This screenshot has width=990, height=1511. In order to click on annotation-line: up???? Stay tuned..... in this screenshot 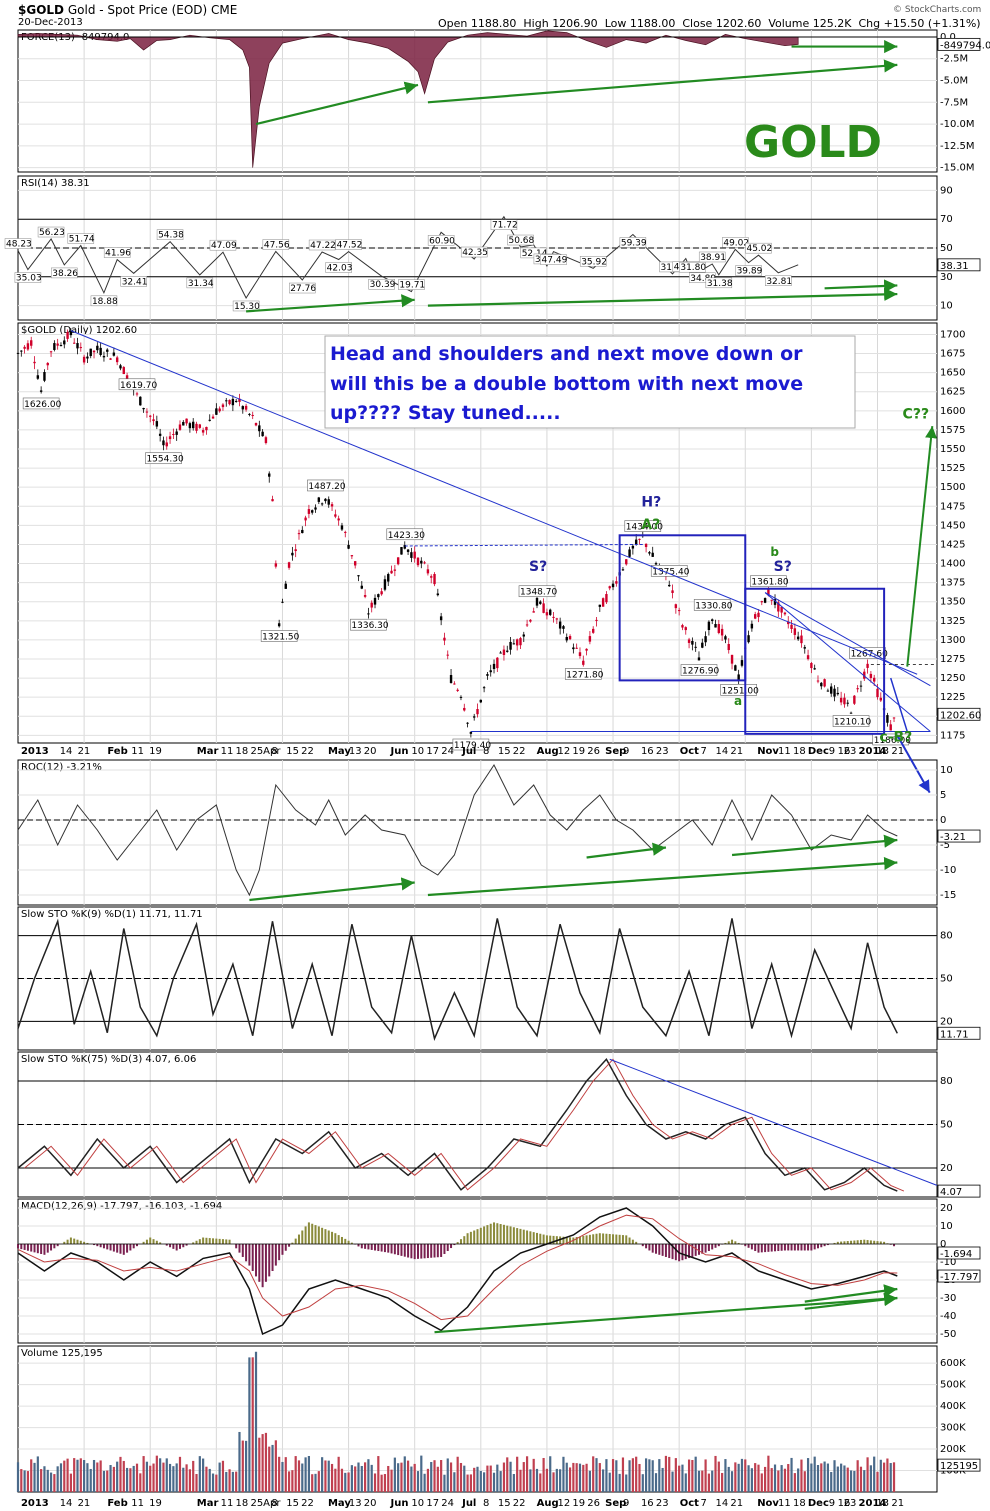, I will do `click(445, 413)`.